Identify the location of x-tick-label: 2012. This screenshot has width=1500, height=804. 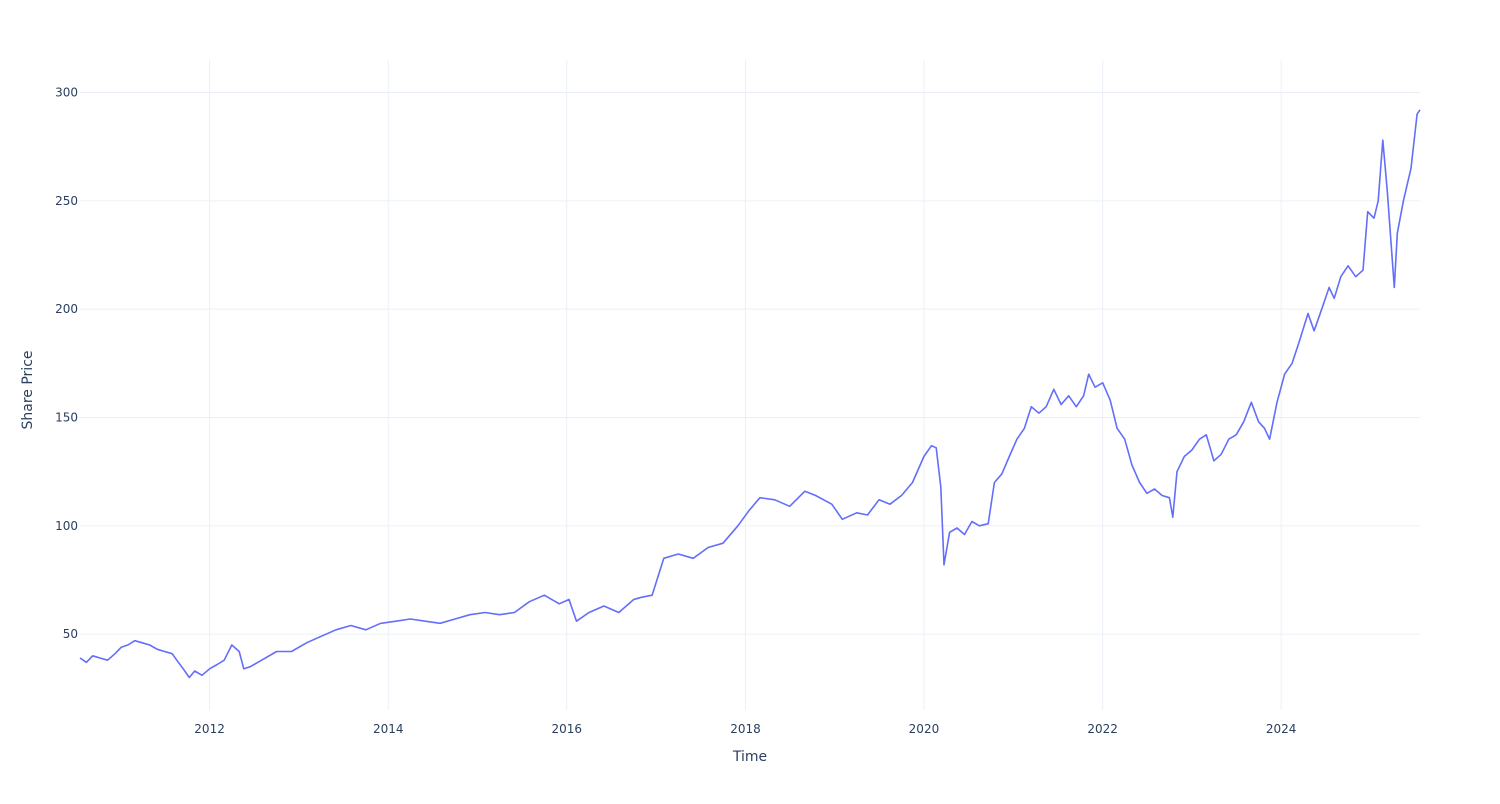
(209, 729).